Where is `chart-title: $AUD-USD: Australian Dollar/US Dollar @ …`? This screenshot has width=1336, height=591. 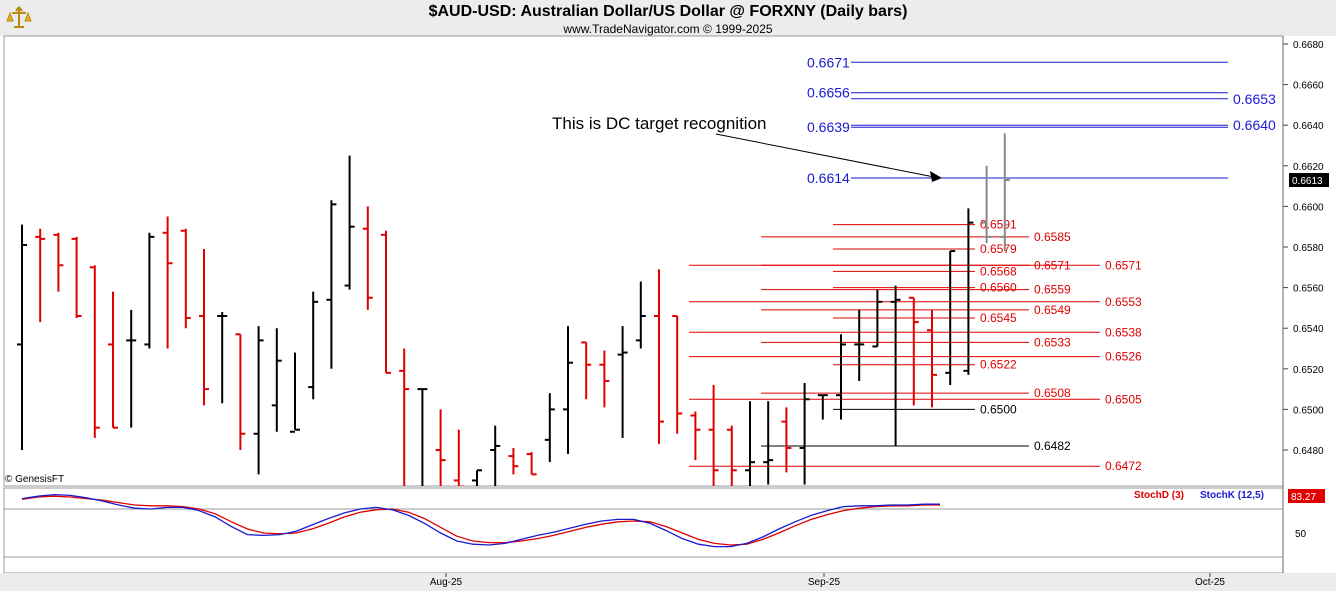 chart-title: $AUD-USD: Australian Dollar/US Dollar @ … is located at coordinates (668, 11).